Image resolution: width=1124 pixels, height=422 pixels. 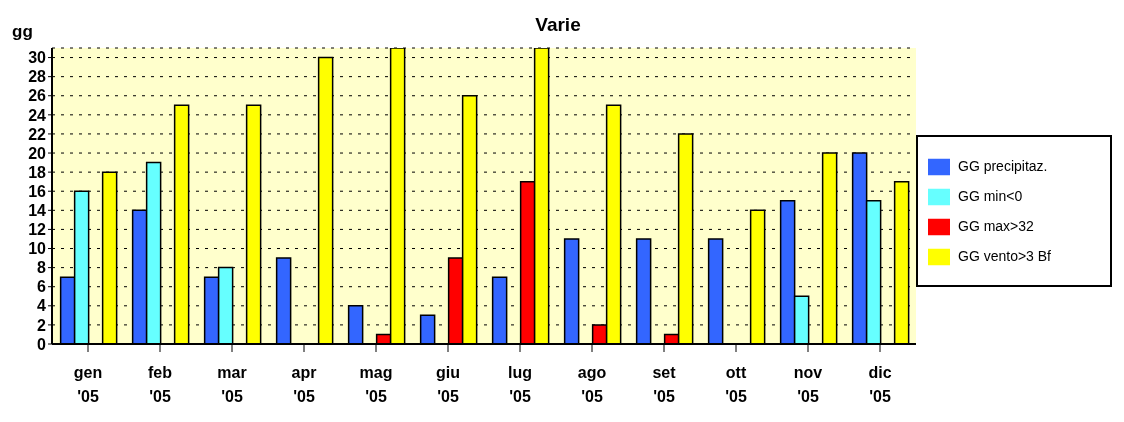 What do you see at coordinates (37, 191) in the screenshot?
I see `y-tick-label: 16` at bounding box center [37, 191].